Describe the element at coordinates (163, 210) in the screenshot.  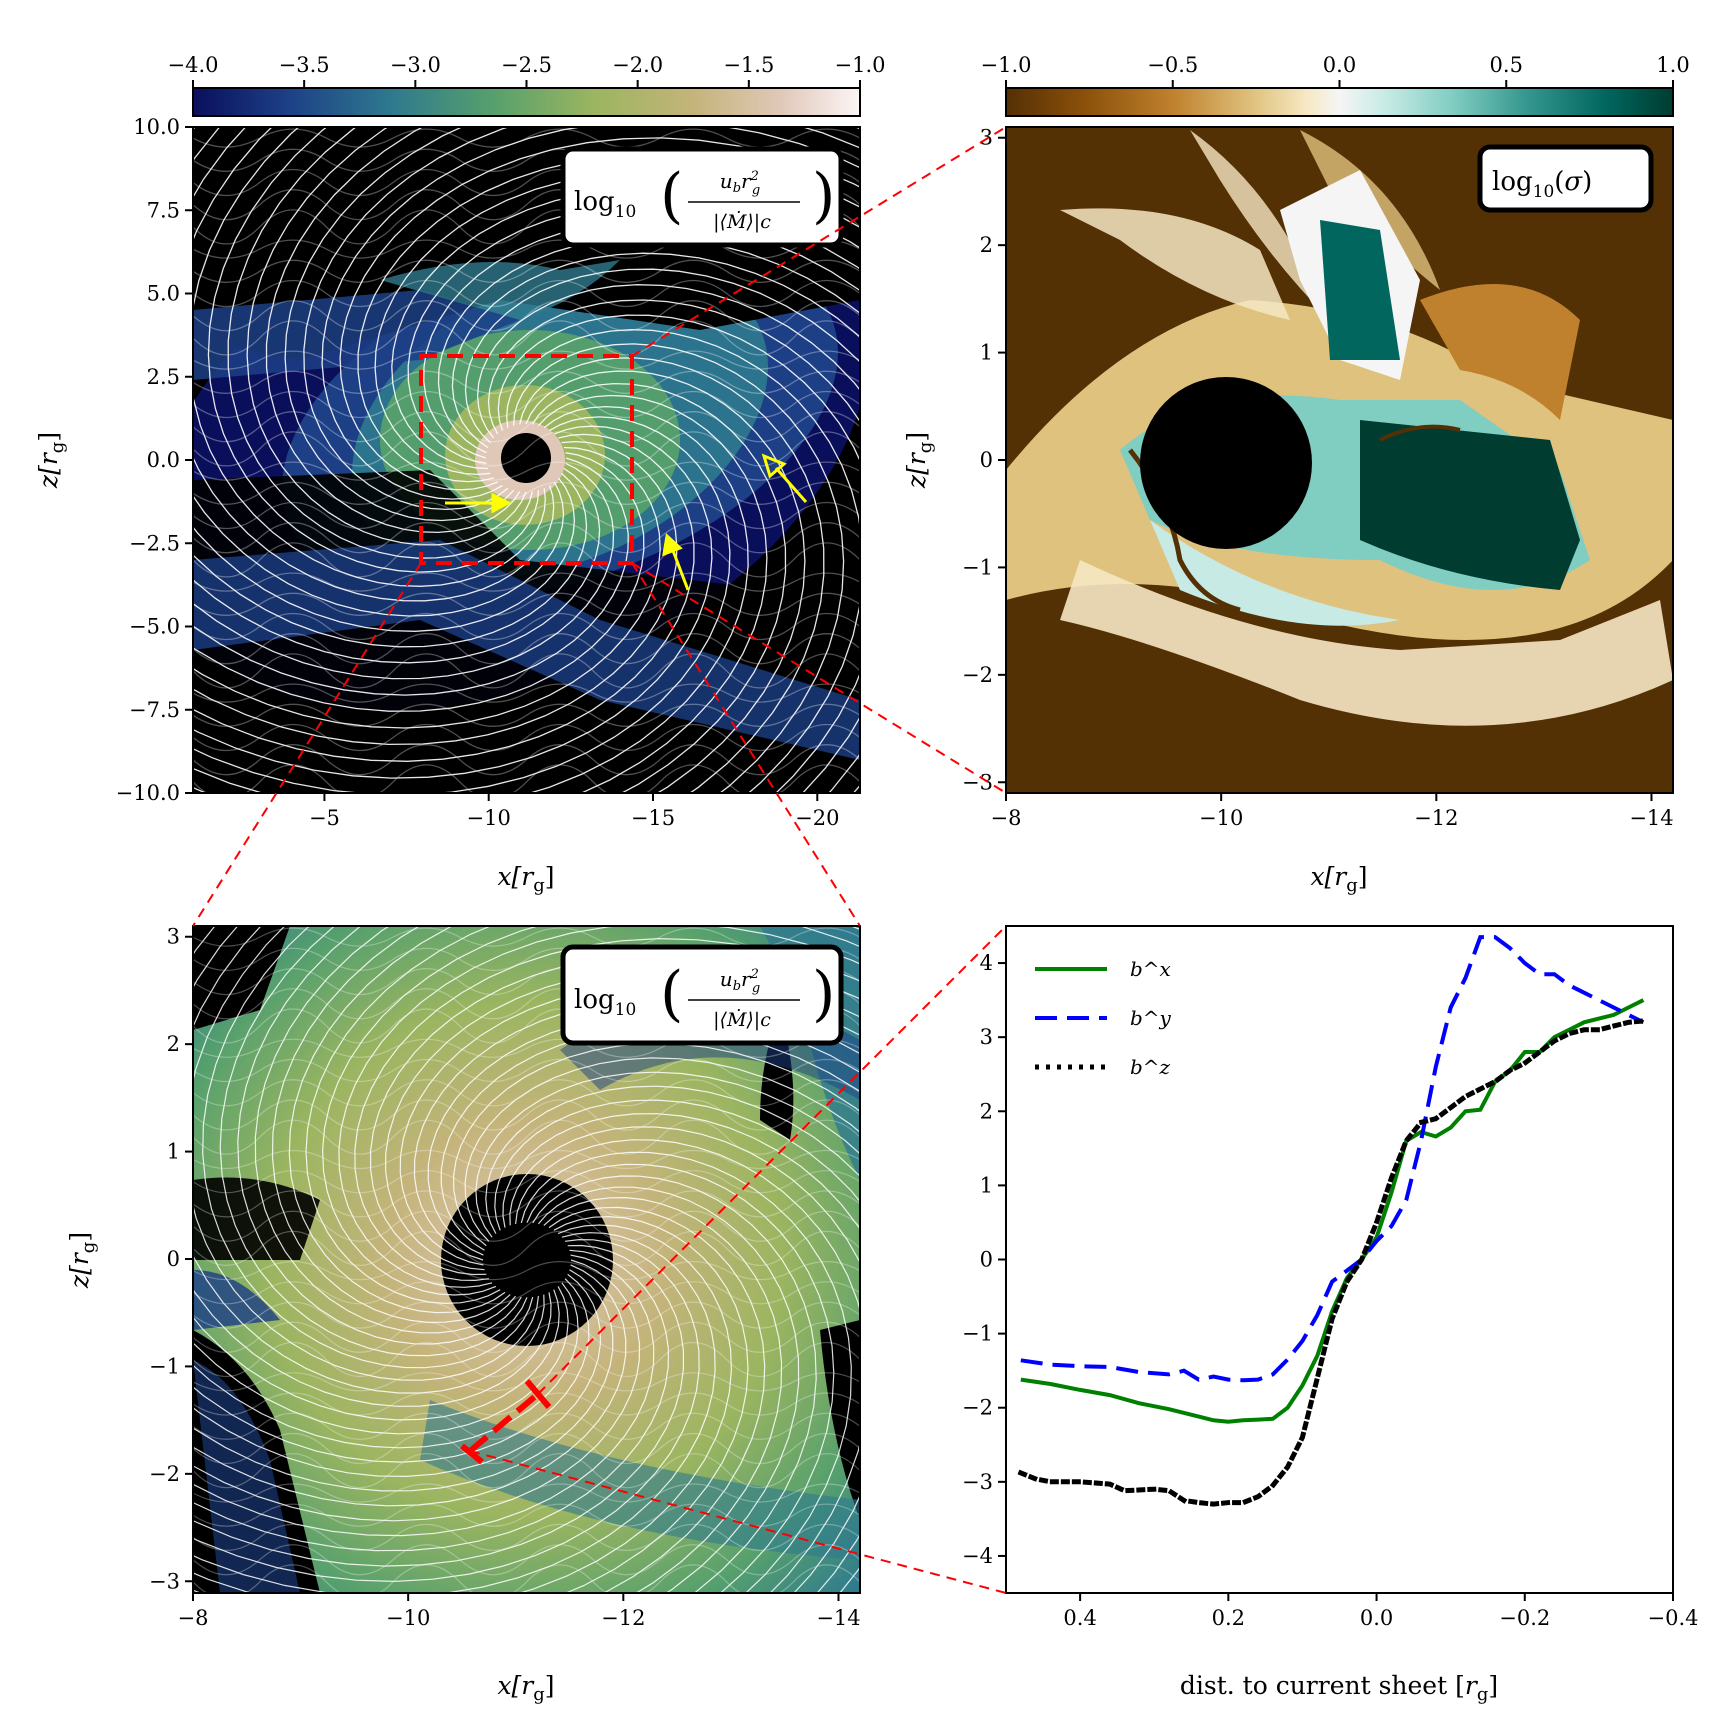
I see `y-tl-tick-label: 7.5` at that location.